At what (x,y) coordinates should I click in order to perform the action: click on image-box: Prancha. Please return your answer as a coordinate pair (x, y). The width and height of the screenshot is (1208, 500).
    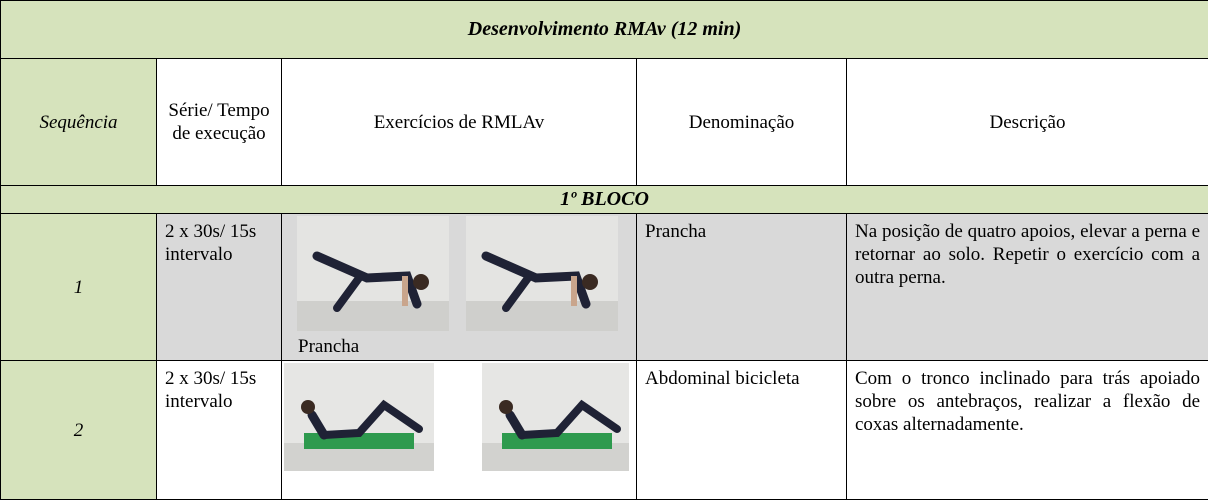
    Looking at the image, I should click on (459, 287).